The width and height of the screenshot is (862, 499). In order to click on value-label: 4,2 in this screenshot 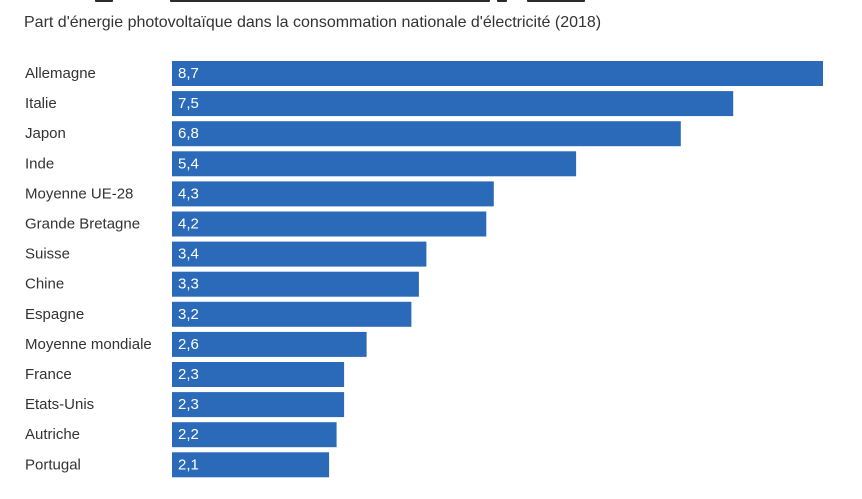, I will do `click(188, 224)`.